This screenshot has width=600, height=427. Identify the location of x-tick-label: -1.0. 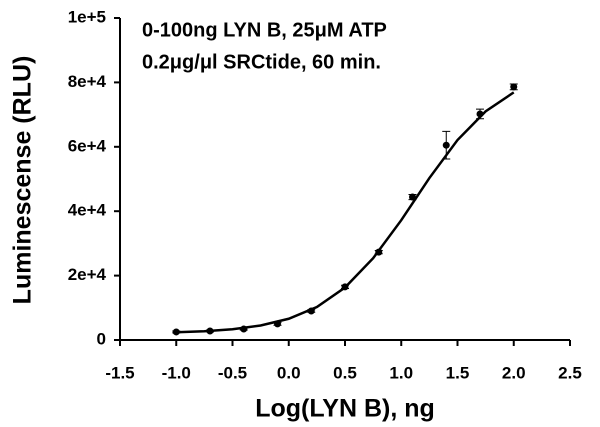
(176, 372).